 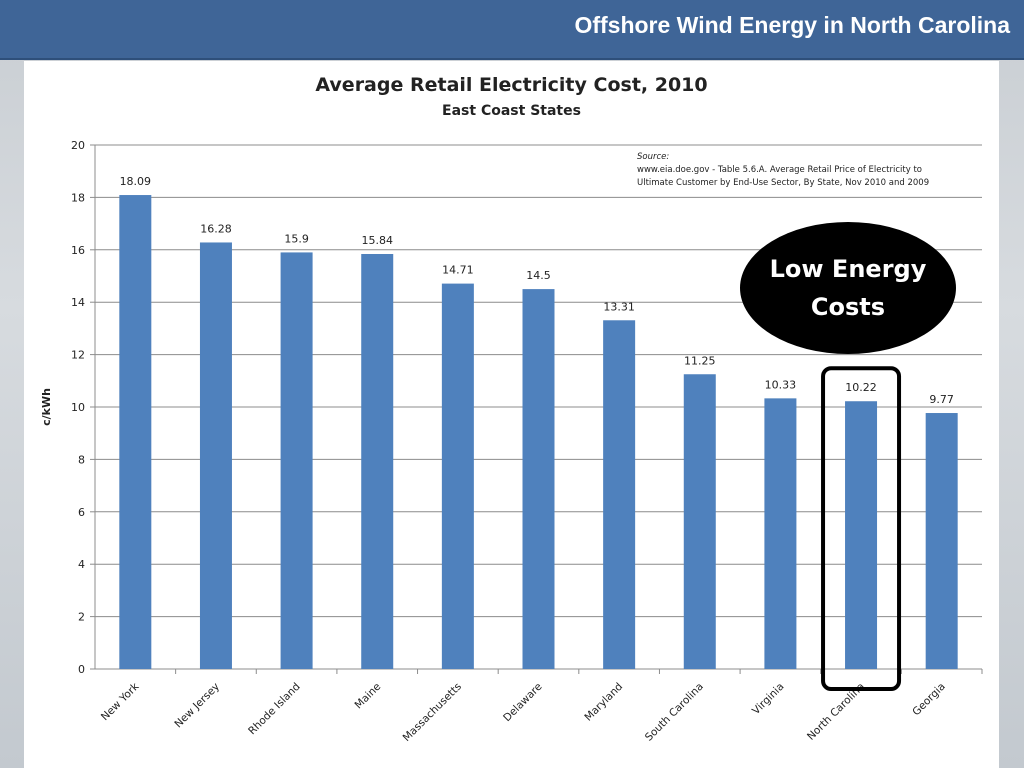 What do you see at coordinates (81, 459) in the screenshot?
I see `y-tick-label: 8` at bounding box center [81, 459].